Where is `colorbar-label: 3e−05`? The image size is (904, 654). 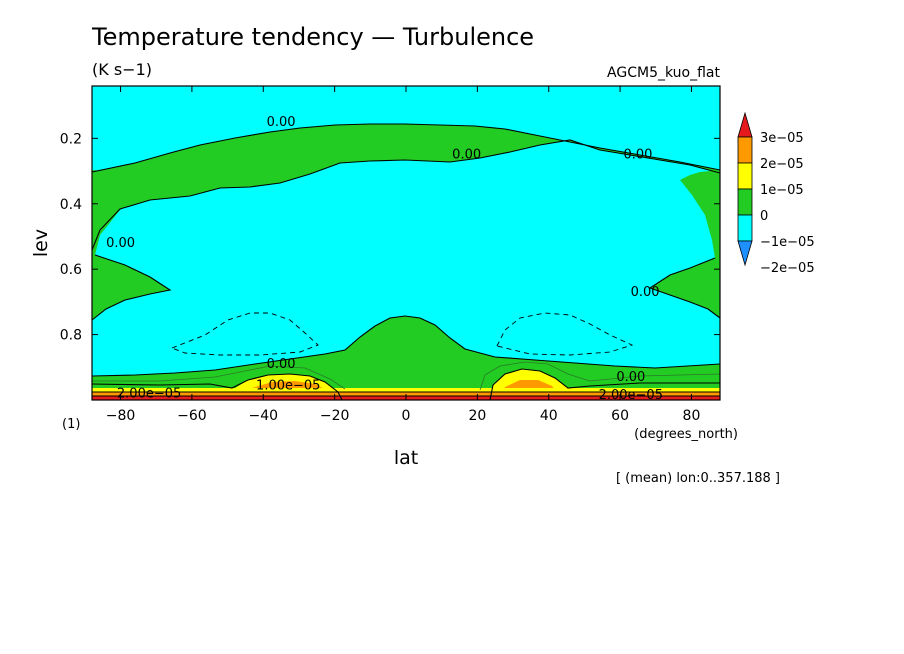
colorbar-label: 3e−05 is located at coordinates (782, 138).